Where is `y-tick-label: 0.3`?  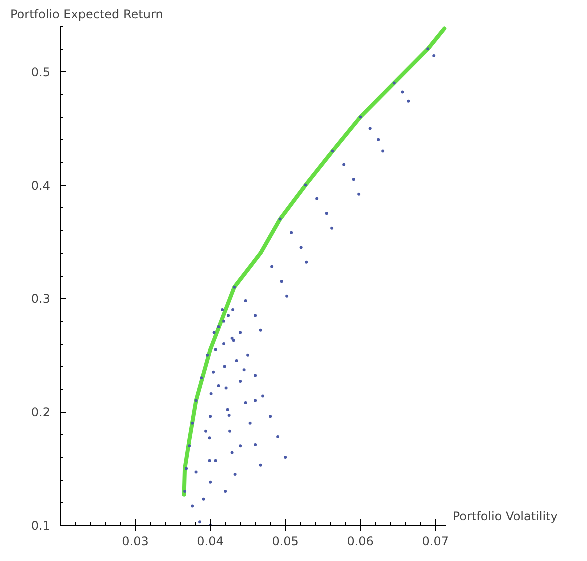
y-tick-label: 0.3 is located at coordinates (41, 299).